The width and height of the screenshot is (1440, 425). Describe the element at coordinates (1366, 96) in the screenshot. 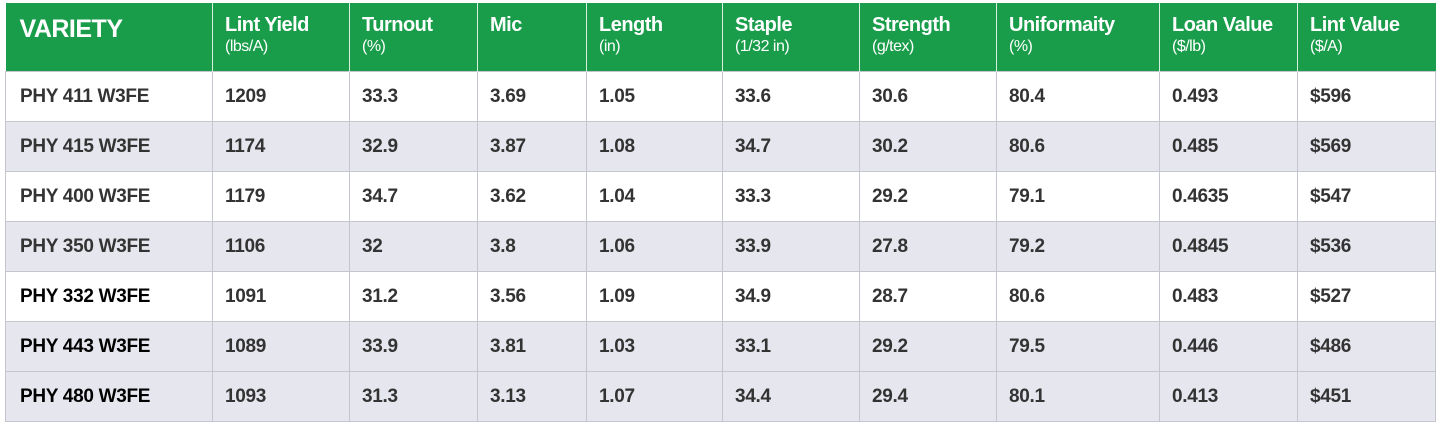

I see `value-cell: $596` at that location.